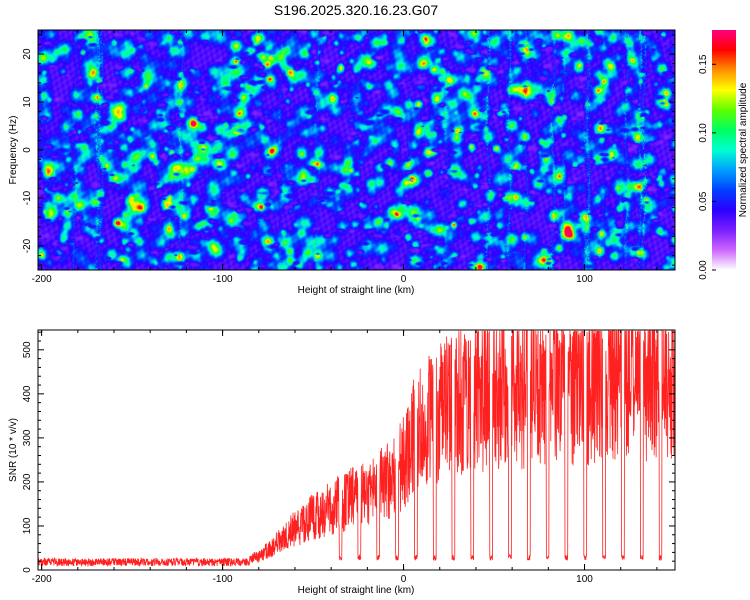 The height and width of the screenshot is (600, 750). Describe the element at coordinates (703, 270) in the screenshot. I see `colorbar-tick-label: 0.00` at that location.